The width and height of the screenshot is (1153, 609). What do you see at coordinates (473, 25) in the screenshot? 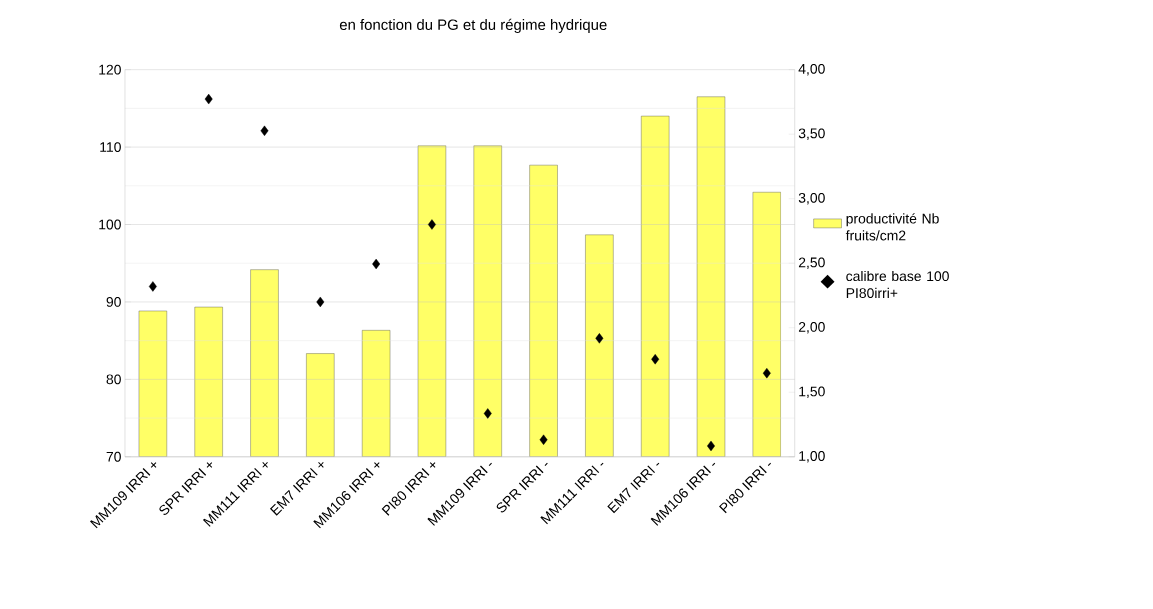
I see `chart-title: en fonction du PG et du régime hydrique` at bounding box center [473, 25].